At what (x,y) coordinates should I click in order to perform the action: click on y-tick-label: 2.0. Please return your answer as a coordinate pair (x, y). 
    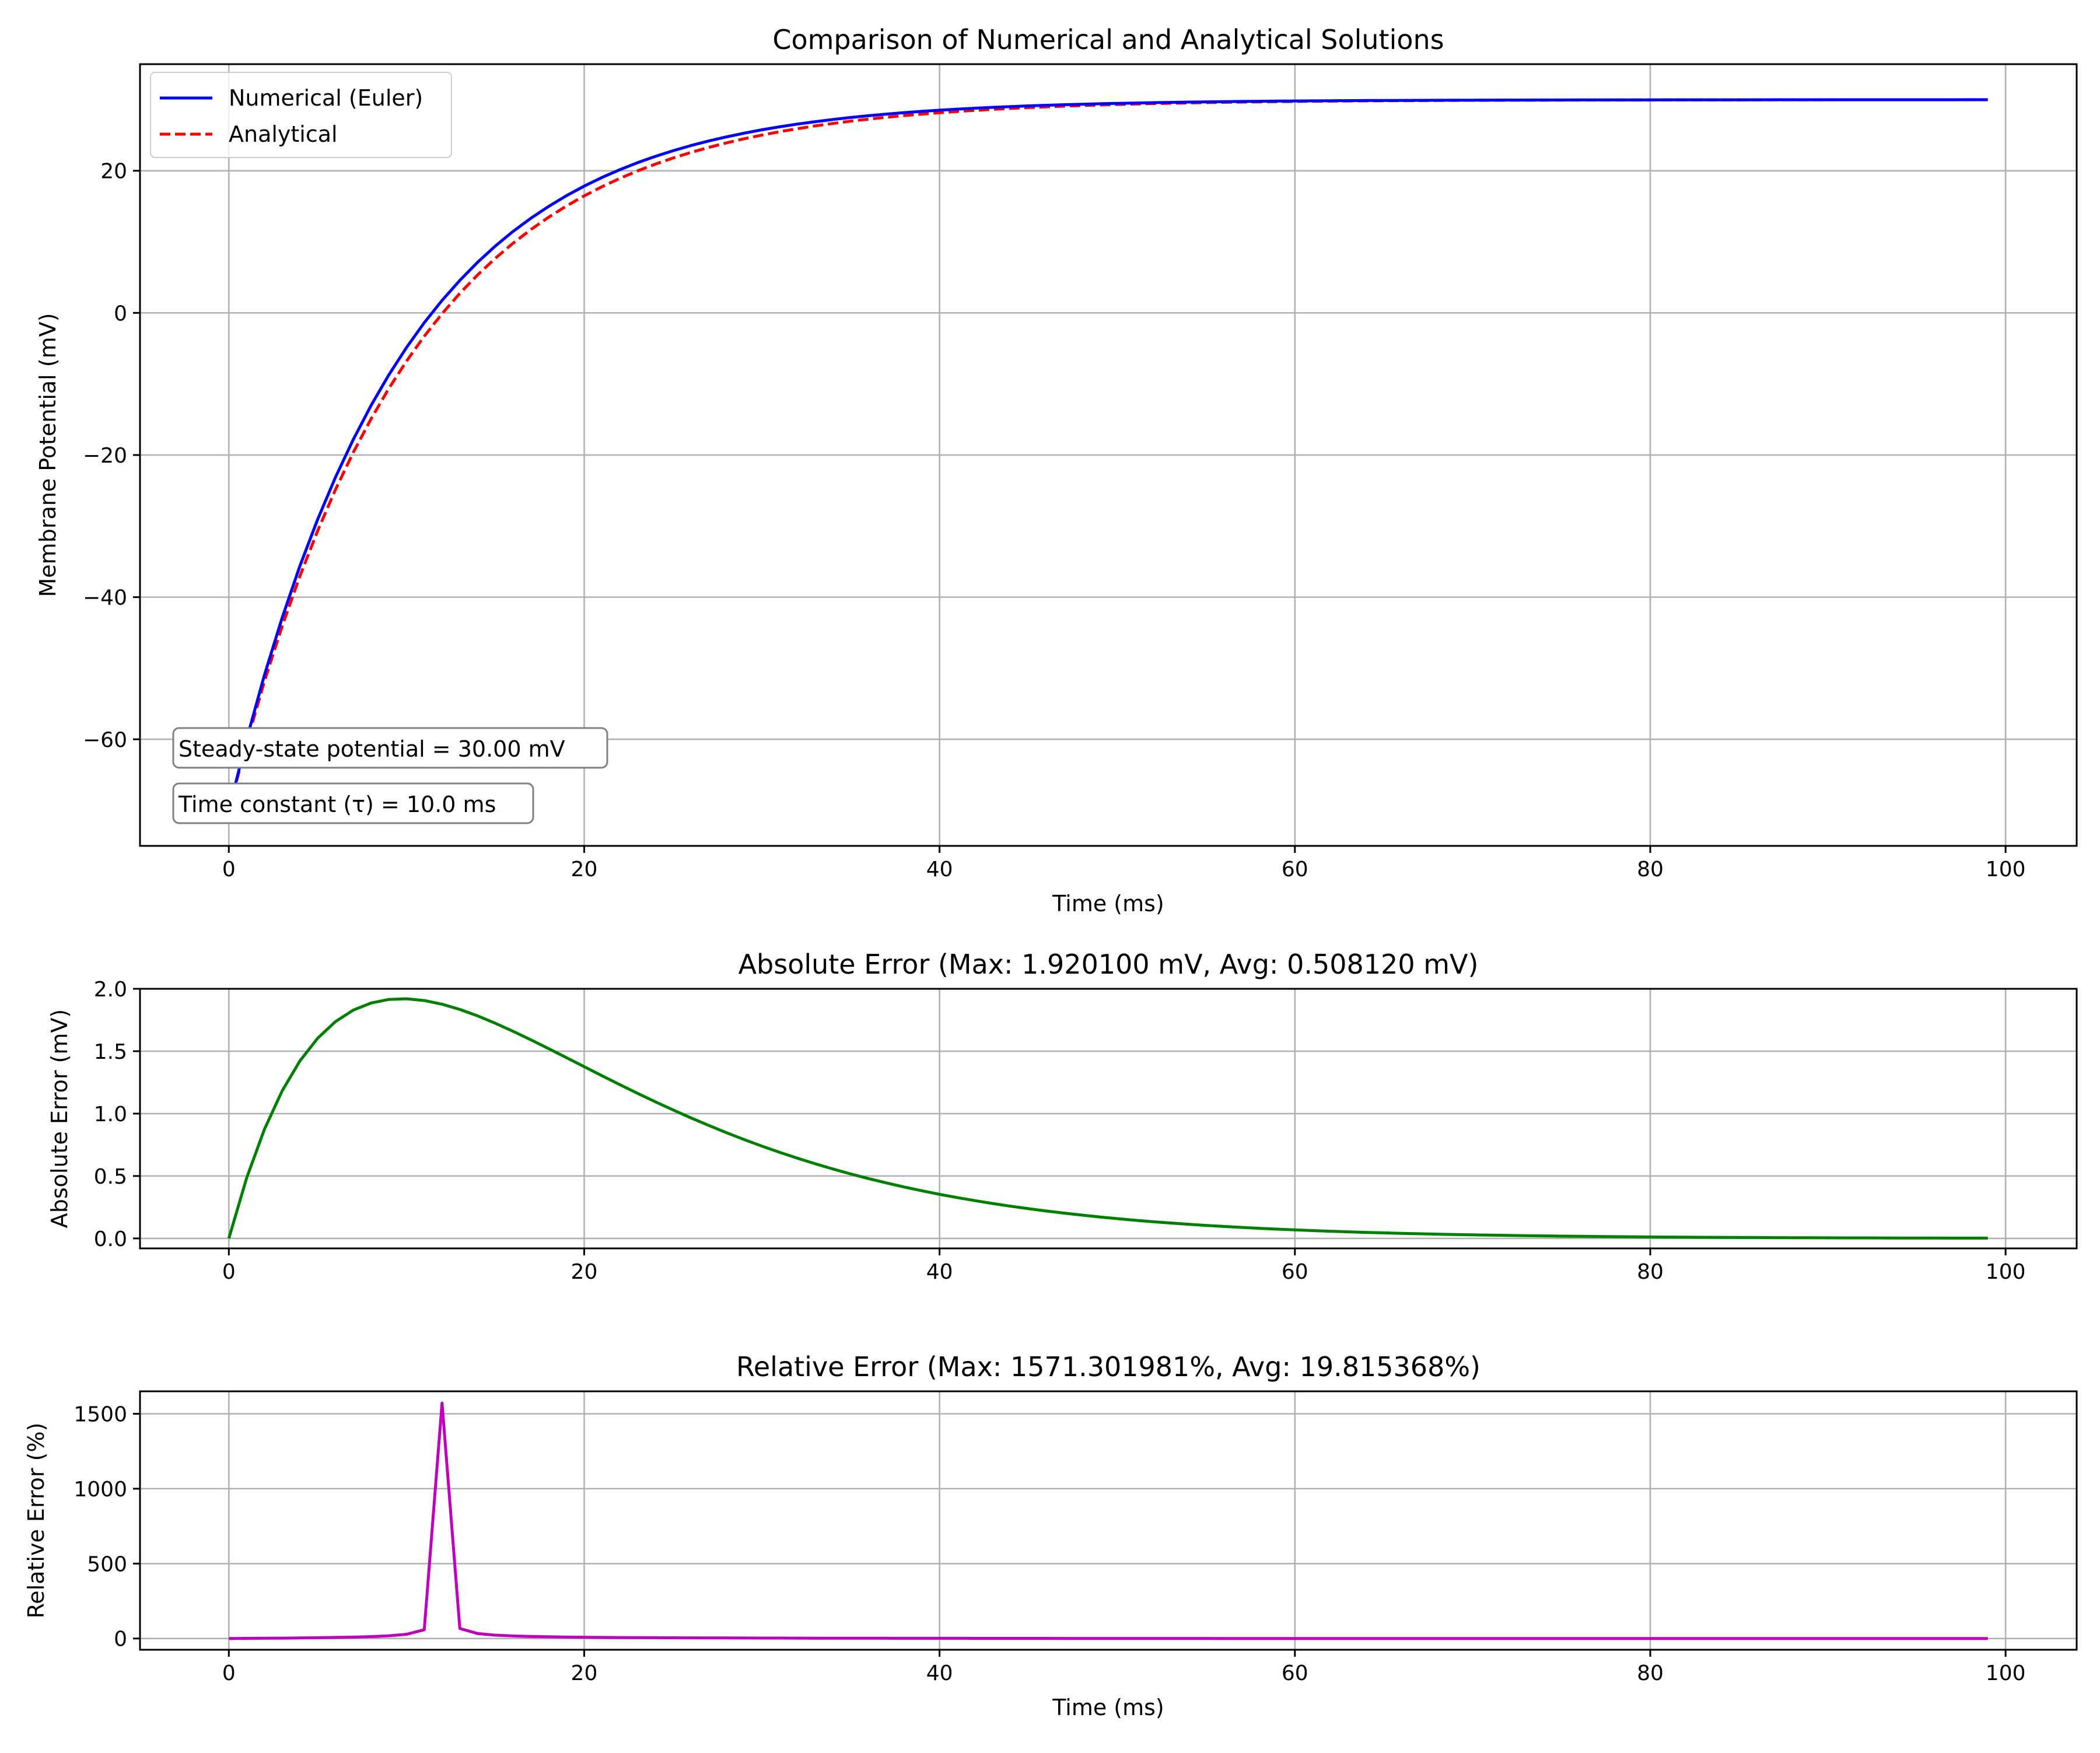
    Looking at the image, I should click on (110, 990).